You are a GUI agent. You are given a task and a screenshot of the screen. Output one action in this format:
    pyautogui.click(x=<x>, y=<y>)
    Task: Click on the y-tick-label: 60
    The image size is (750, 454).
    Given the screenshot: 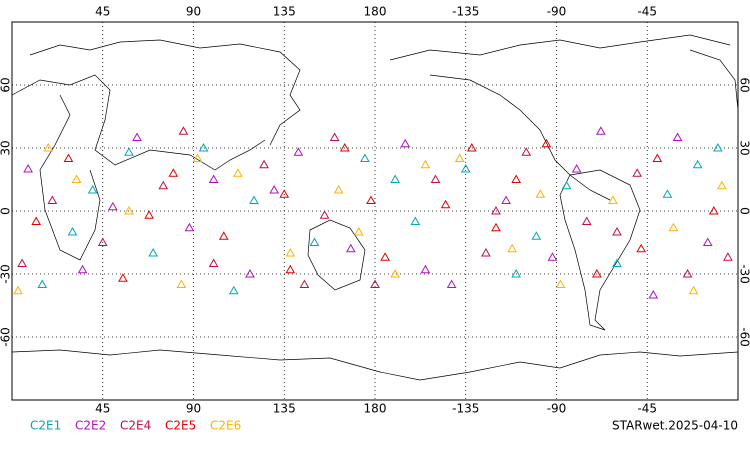 What is the action you would take?
    pyautogui.click(x=744, y=84)
    